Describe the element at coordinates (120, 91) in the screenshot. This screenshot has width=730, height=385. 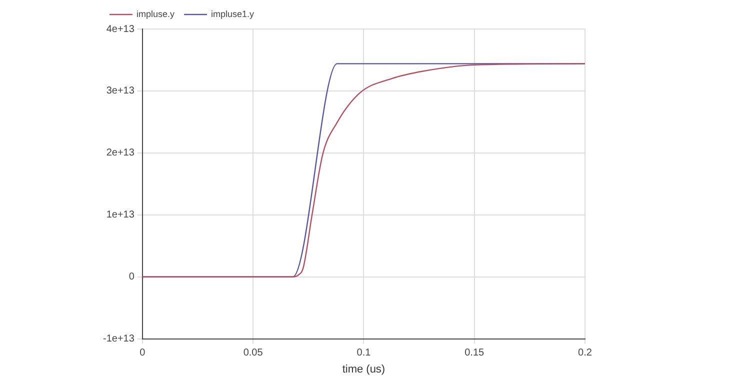
I see `y-tick-label: 3e+13` at that location.